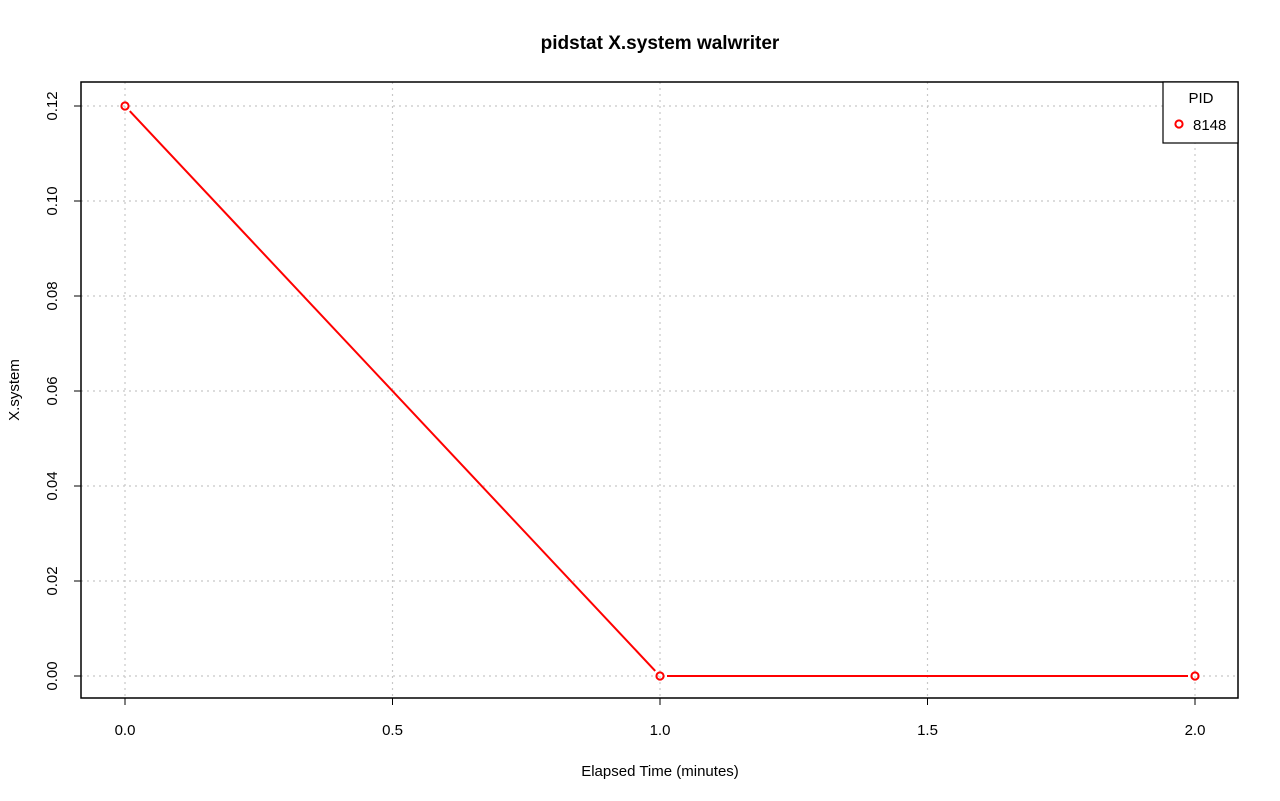 The width and height of the screenshot is (1280, 801). What do you see at coordinates (927, 730) in the screenshot?
I see `x-tick-label: 1.5` at bounding box center [927, 730].